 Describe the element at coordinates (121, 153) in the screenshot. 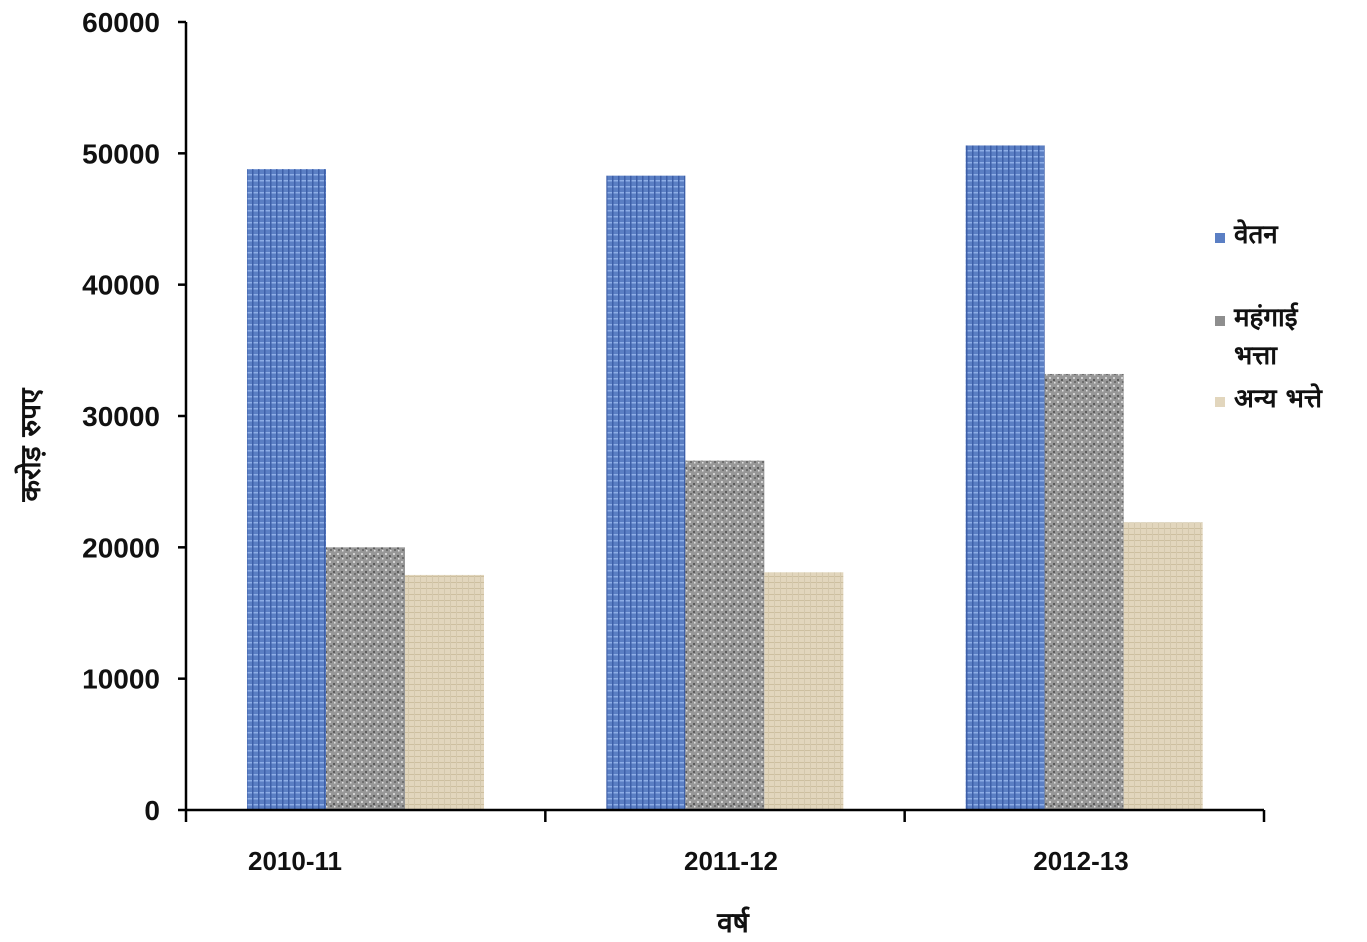

I see `y-tick-label: 50000` at that location.